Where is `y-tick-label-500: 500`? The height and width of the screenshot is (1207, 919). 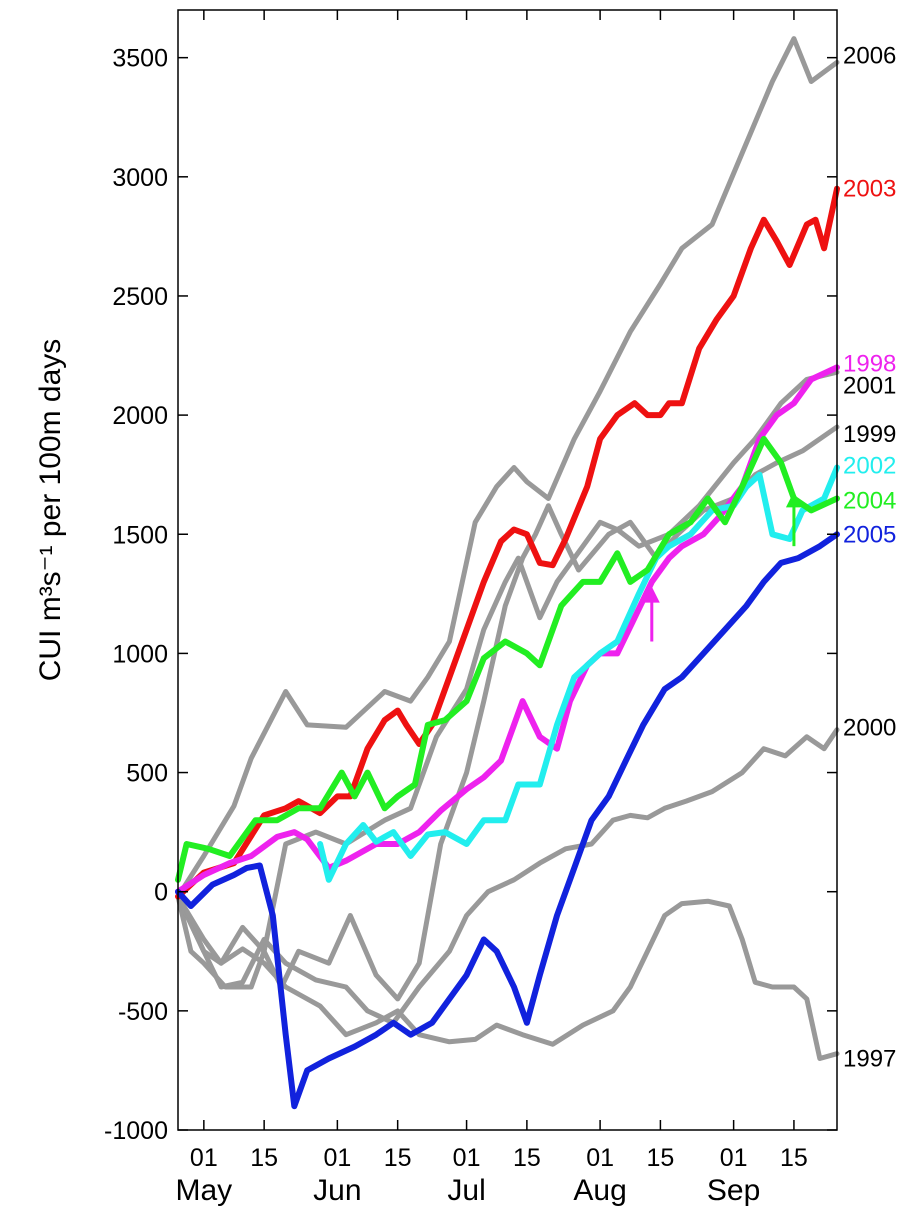
y-tick-label-500: 500 is located at coordinates (147, 774).